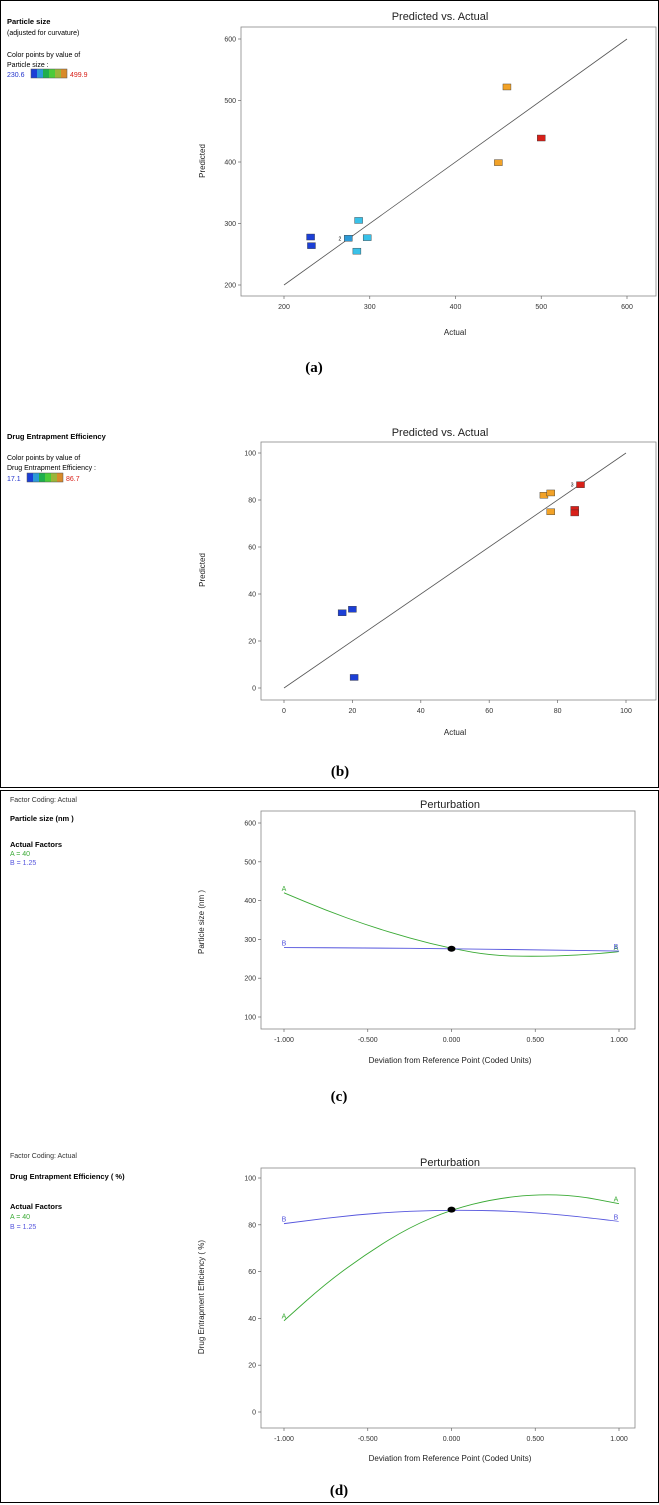  I want to click on chart-c-series-b-label-end: B, so click(616, 947).